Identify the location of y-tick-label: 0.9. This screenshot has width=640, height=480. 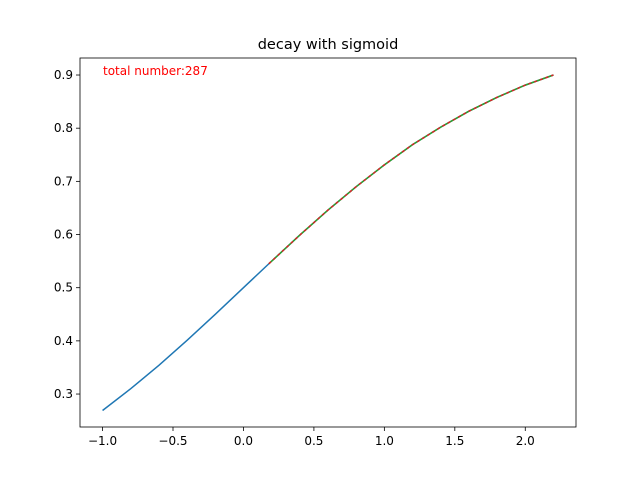
(63, 75).